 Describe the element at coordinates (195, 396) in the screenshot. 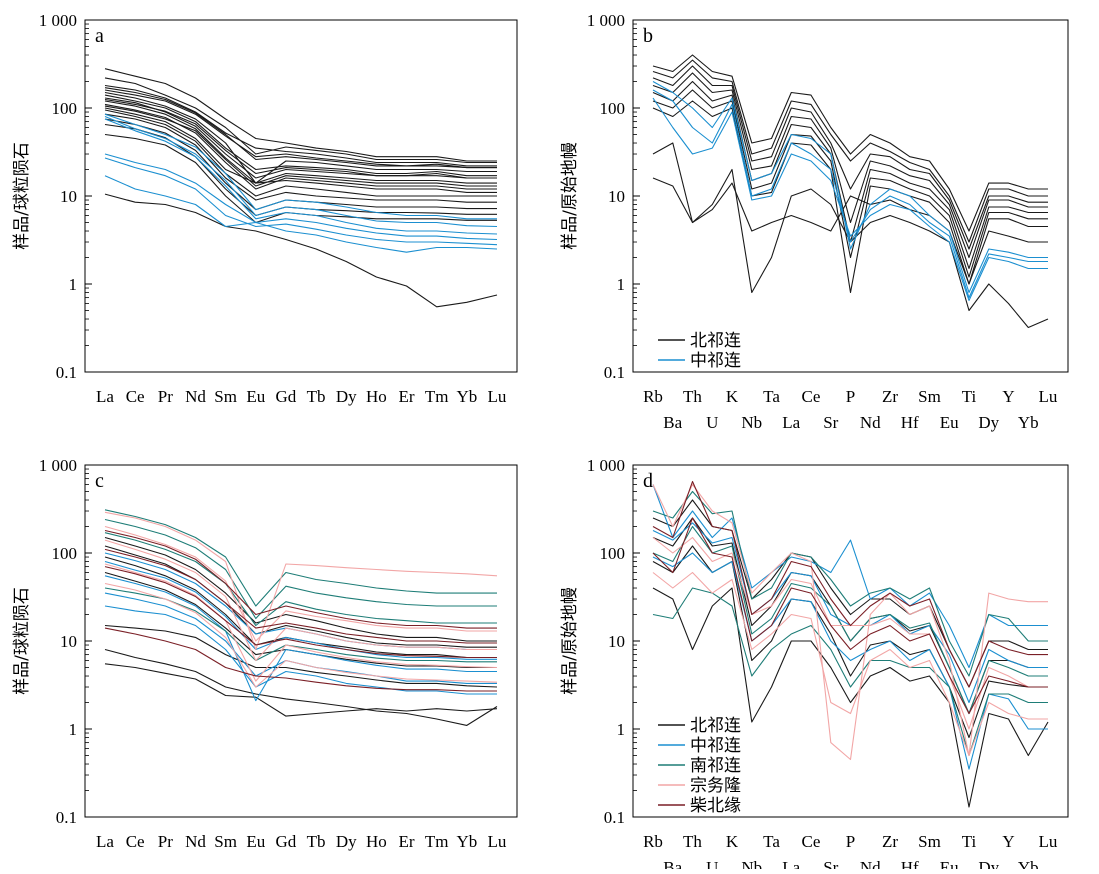

I see `x-tick-label: Nd` at that location.